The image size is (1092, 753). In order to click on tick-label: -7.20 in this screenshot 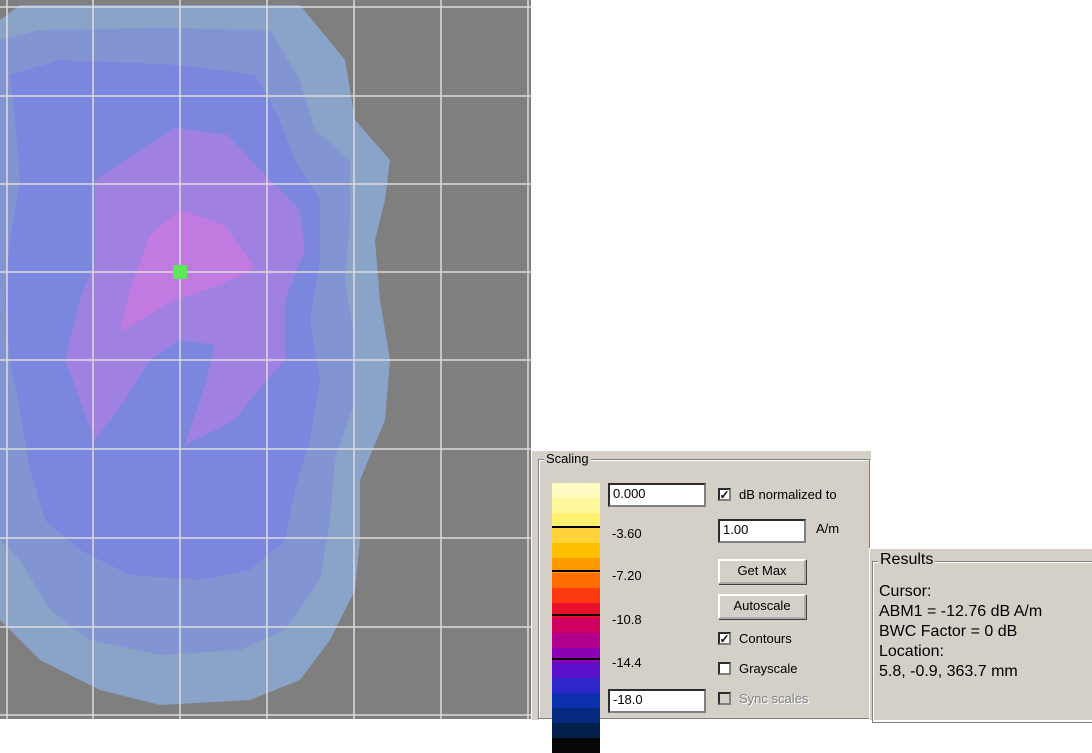, I will do `click(627, 575)`.